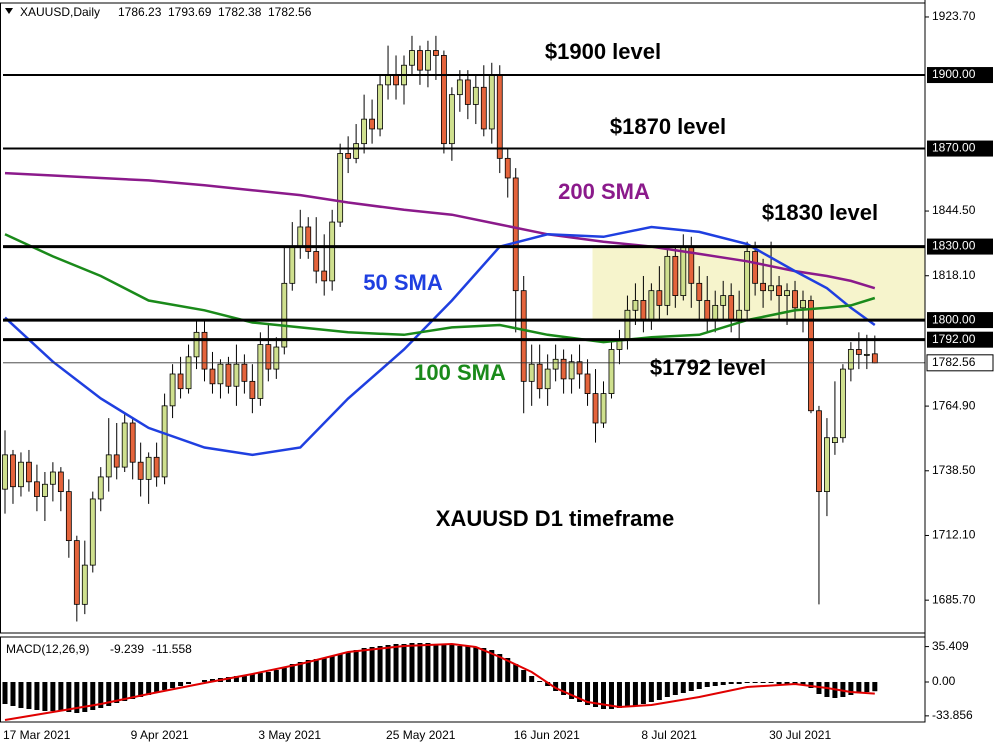  What do you see at coordinates (944, 681) in the screenshot?
I see `macd-y-tick-label: 0.00` at bounding box center [944, 681].